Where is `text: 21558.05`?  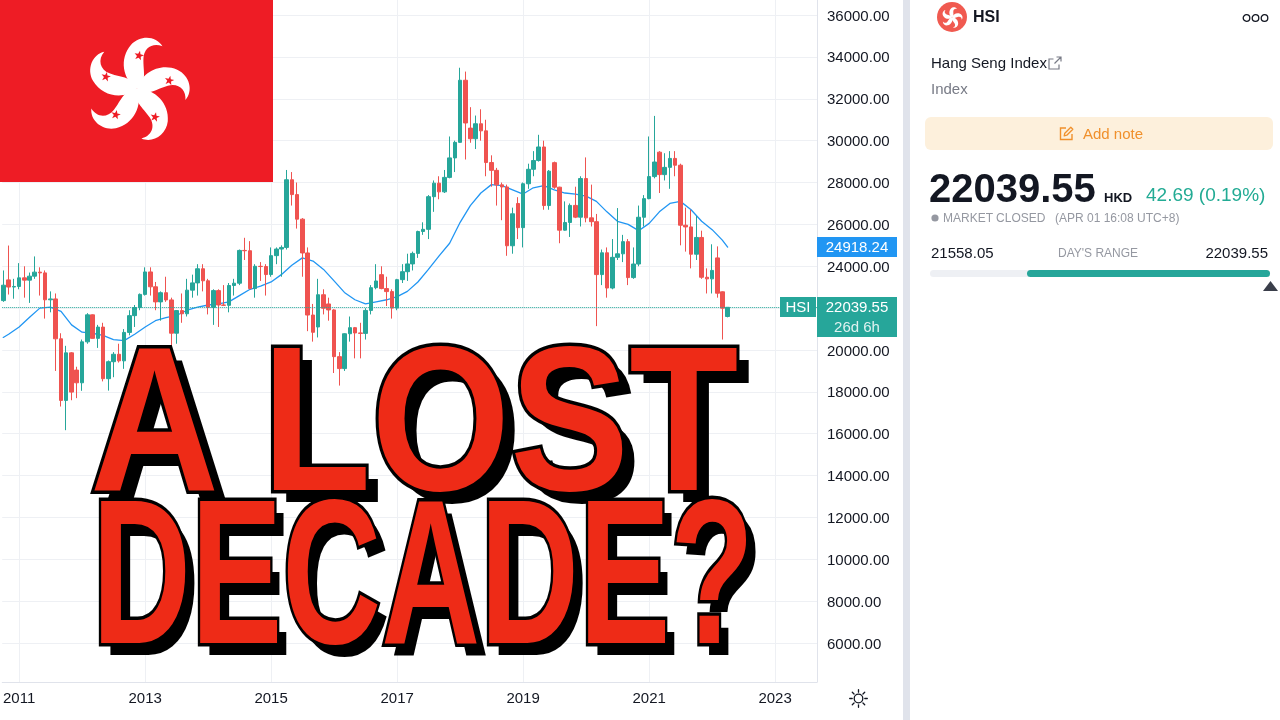 text: 21558.05 is located at coordinates (962, 252).